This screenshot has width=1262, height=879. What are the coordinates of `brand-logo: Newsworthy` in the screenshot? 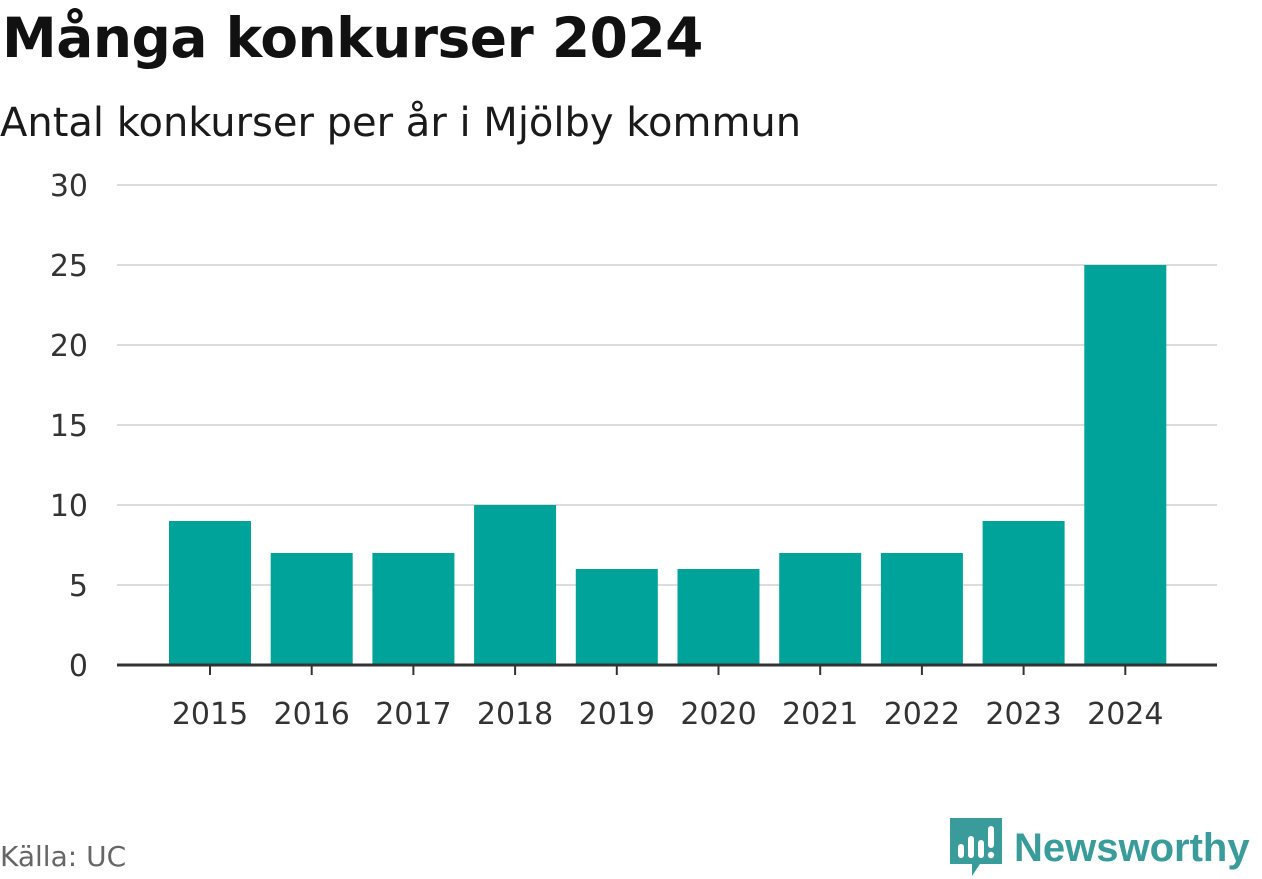 It's located at (1100, 848).